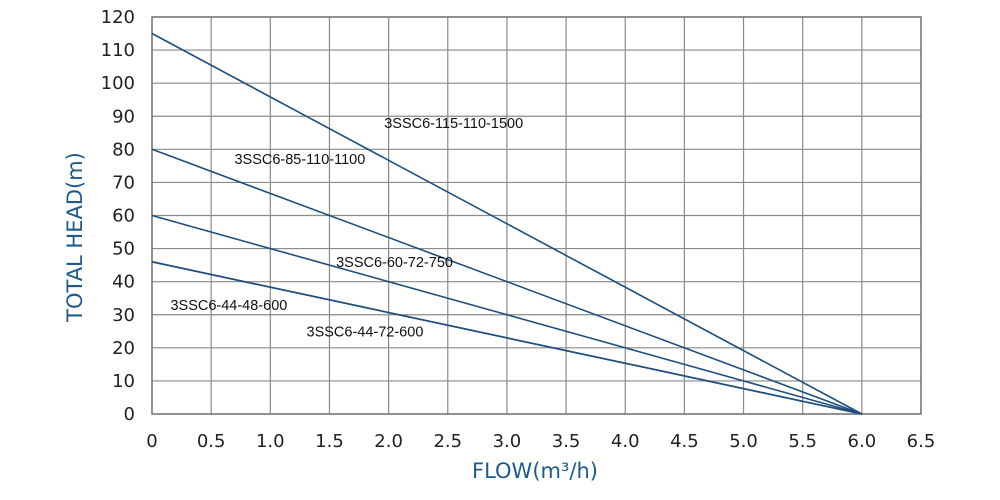 The image size is (1000, 500). I want to click on y-tick-label: 50, so click(123, 249).